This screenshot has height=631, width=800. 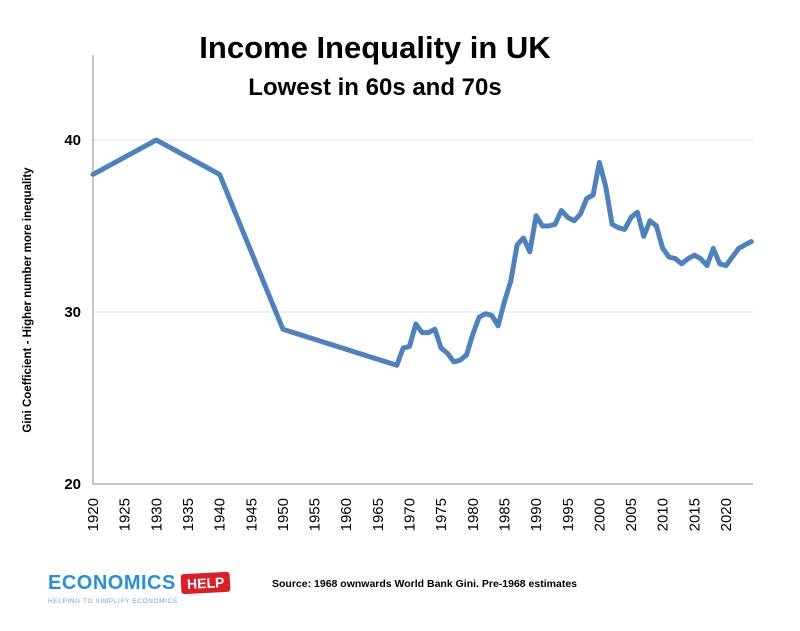 What do you see at coordinates (220, 514) in the screenshot?
I see `x-tick-label-1940: 1940` at bounding box center [220, 514].